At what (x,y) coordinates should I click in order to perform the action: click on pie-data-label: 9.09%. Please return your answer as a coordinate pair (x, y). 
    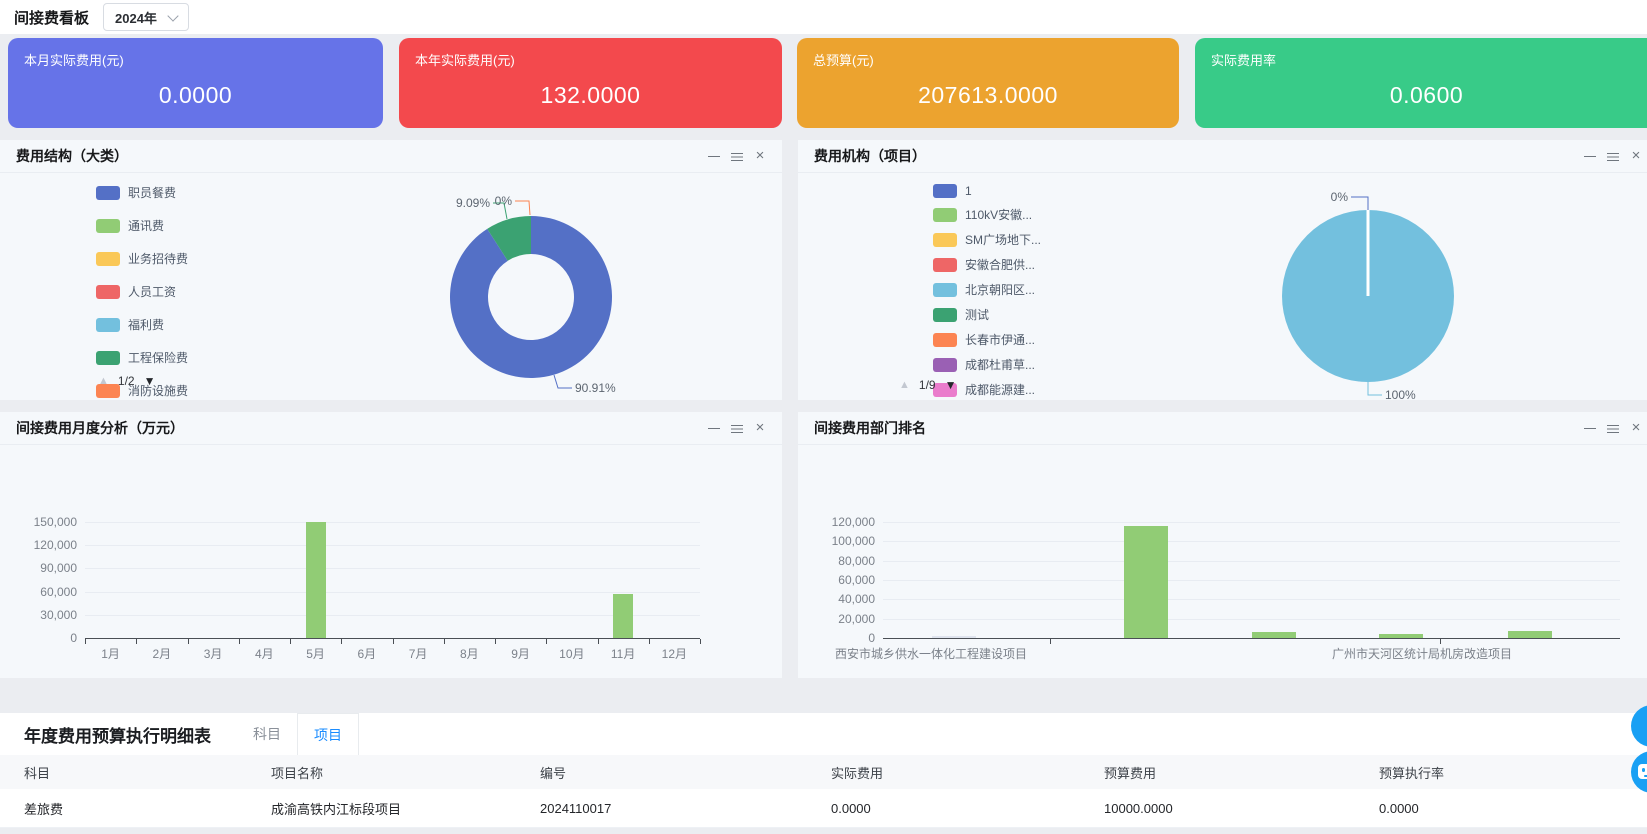
    Looking at the image, I should click on (473, 203).